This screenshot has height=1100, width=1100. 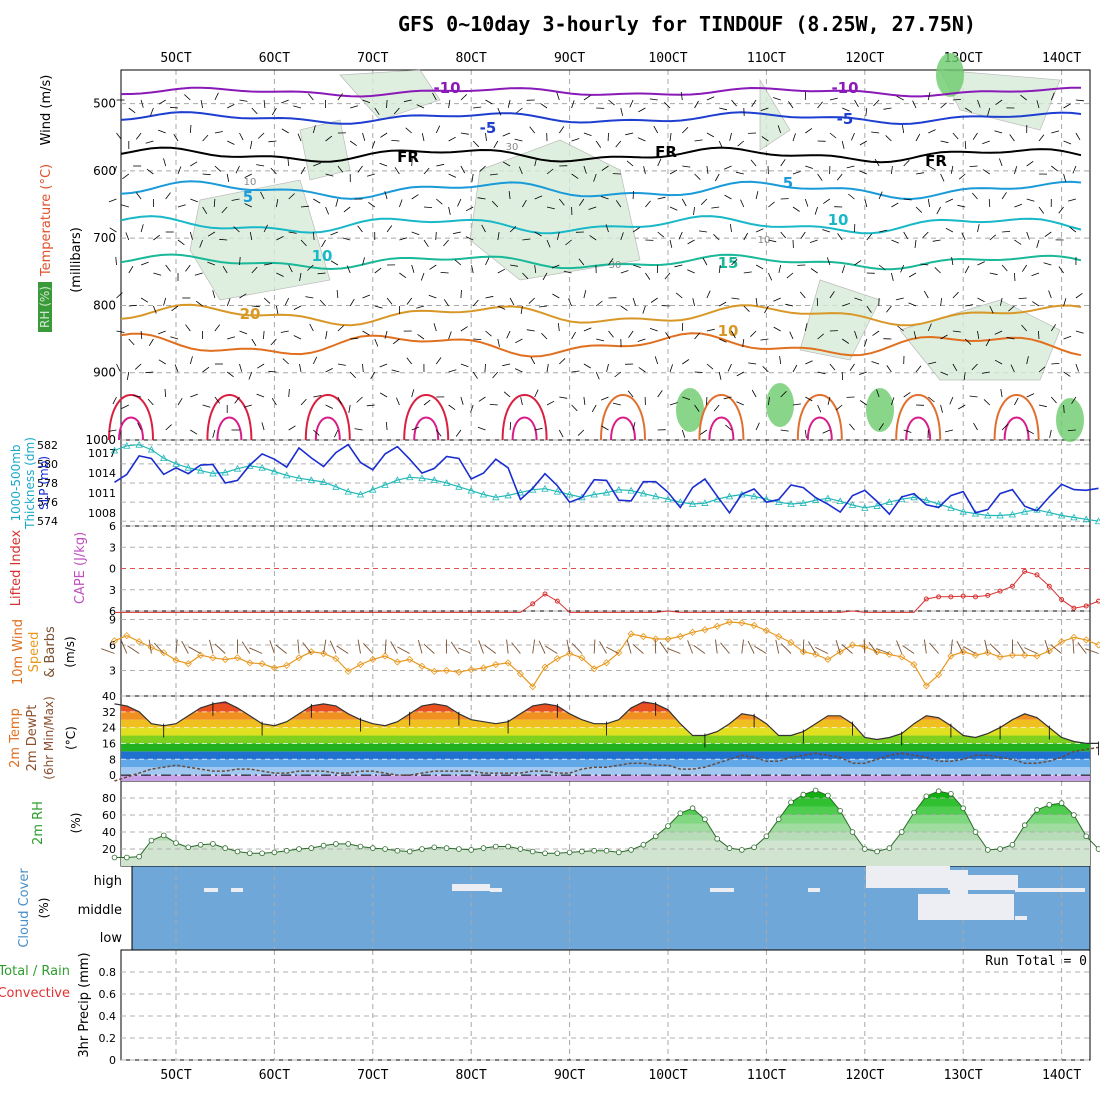 I want to click on wind-tick-label: 9, so click(x=112, y=620).